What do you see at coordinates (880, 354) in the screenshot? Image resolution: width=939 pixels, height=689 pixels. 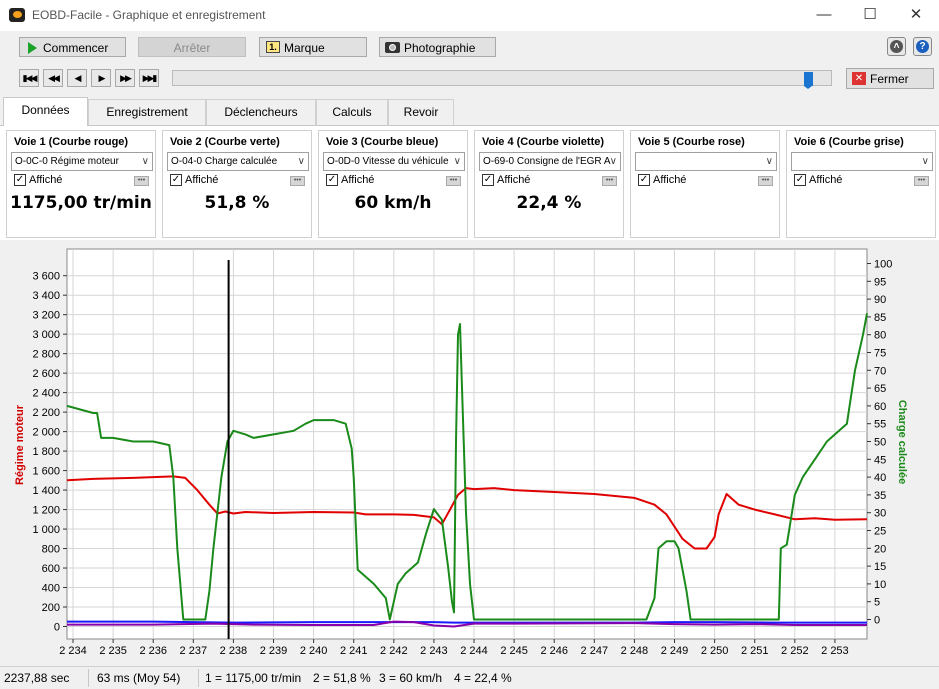 I see `y-right-tick-label: 75` at bounding box center [880, 354].